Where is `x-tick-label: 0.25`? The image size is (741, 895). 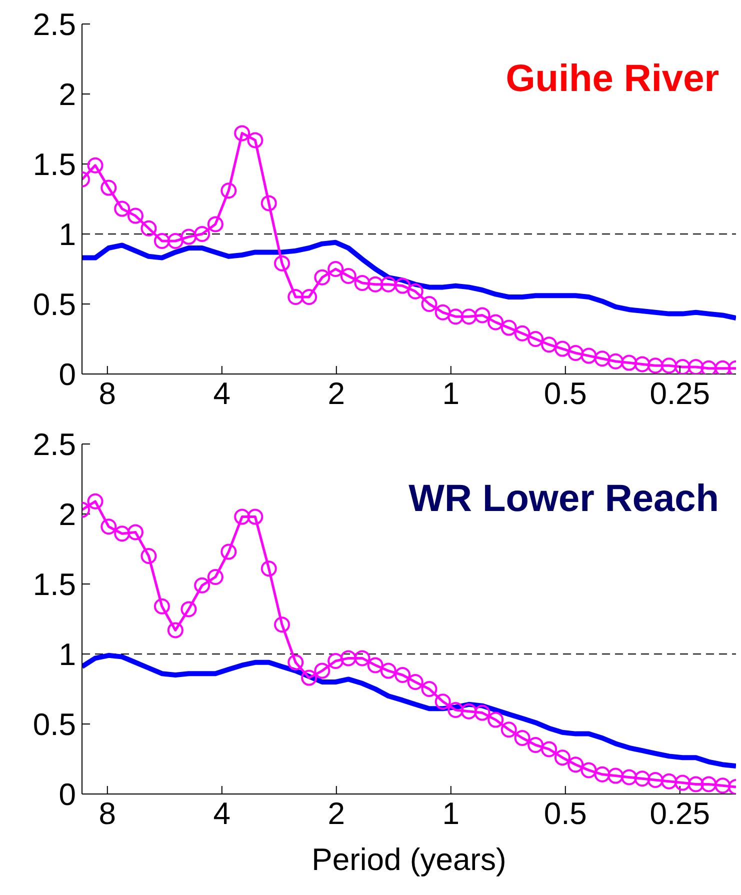 x-tick-label: 0.25 is located at coordinates (680, 814).